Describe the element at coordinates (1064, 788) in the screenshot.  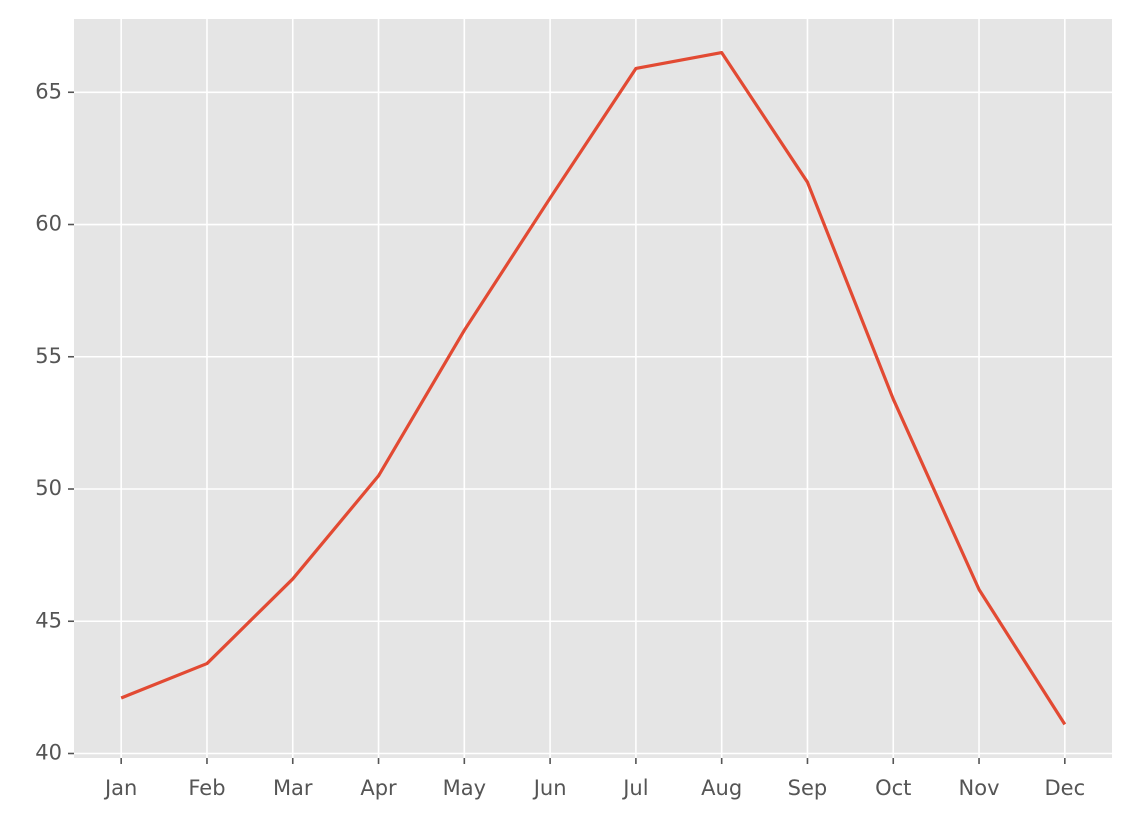
I see `x-tick-label: Dec` at that location.